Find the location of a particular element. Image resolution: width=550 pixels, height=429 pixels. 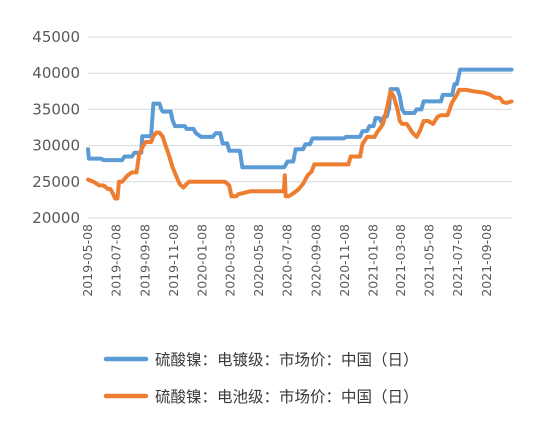

x-tick-label: 2019-09-08 is located at coordinates (144, 260).